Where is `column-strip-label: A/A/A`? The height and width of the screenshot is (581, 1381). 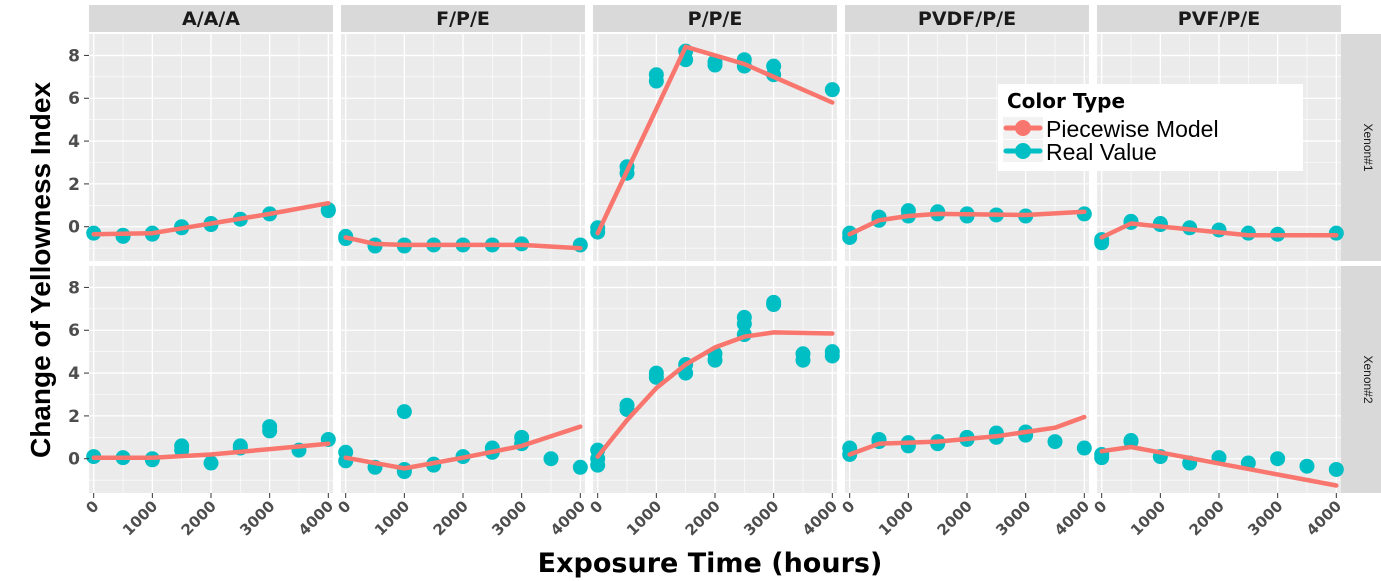
column-strip-label: A/A/A is located at coordinates (211, 19).